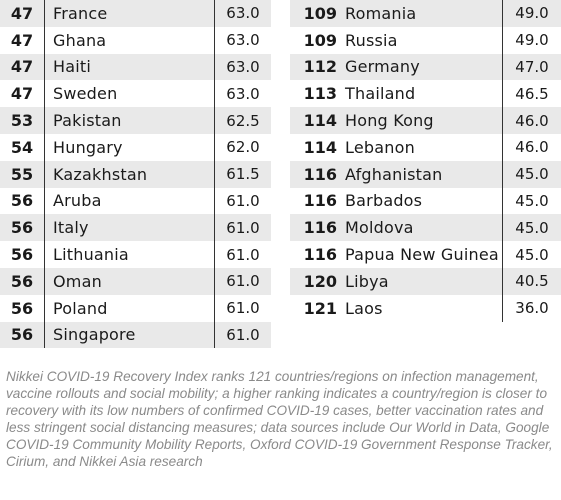 The height and width of the screenshot is (500, 561). Describe the element at coordinates (425, 13) in the screenshot. I see `table-row: 109 Romania 49.0` at that location.